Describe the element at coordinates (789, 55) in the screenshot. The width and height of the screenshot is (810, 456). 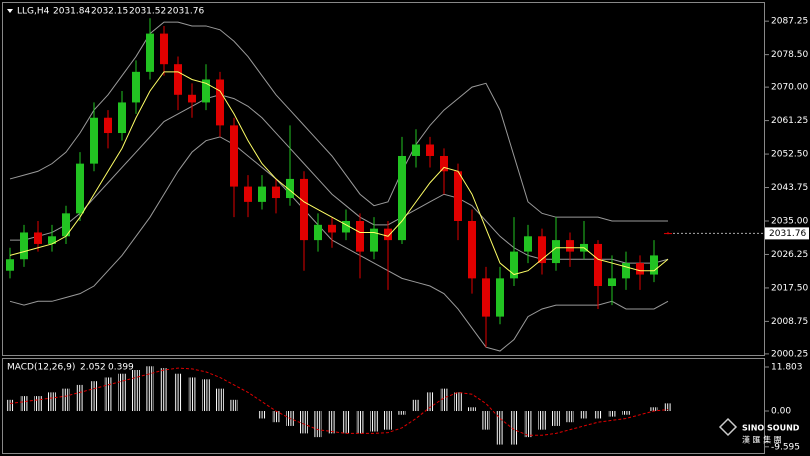
I see `y-tick-label: 2078.50` at that location.